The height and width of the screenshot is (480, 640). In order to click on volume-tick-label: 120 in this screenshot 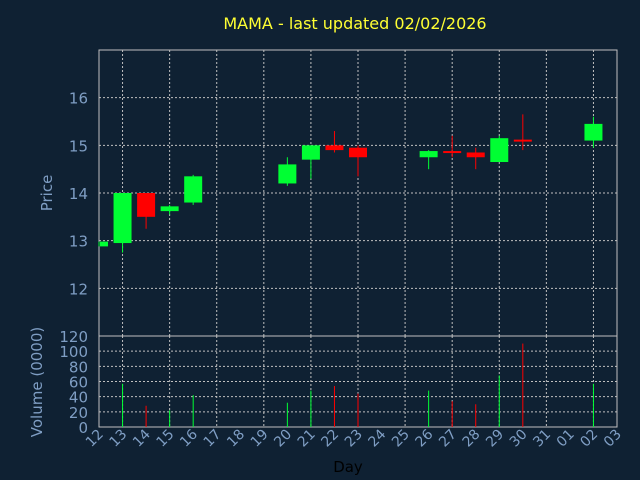, I will do `click(73, 337)`.